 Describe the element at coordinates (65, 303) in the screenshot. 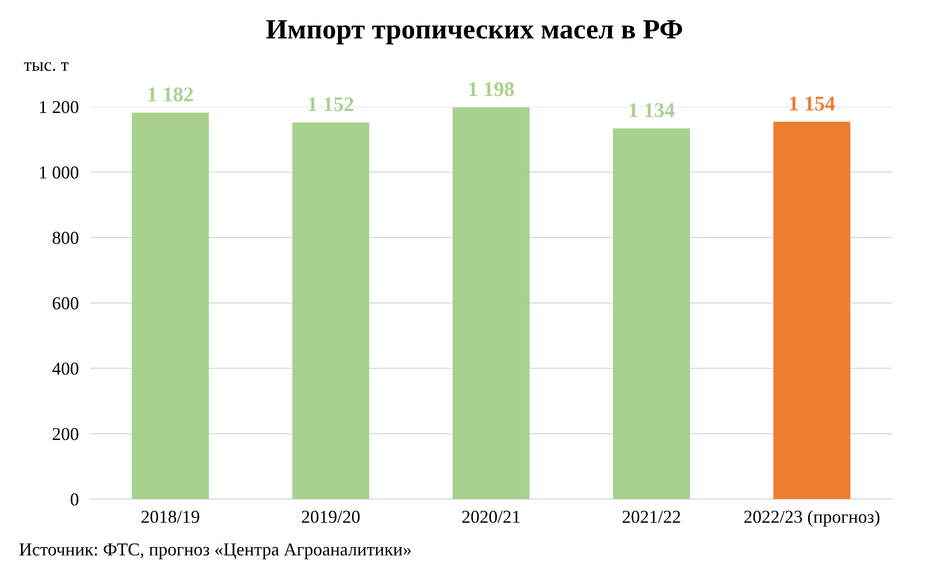

I see `y-tick-label: 600` at that location.